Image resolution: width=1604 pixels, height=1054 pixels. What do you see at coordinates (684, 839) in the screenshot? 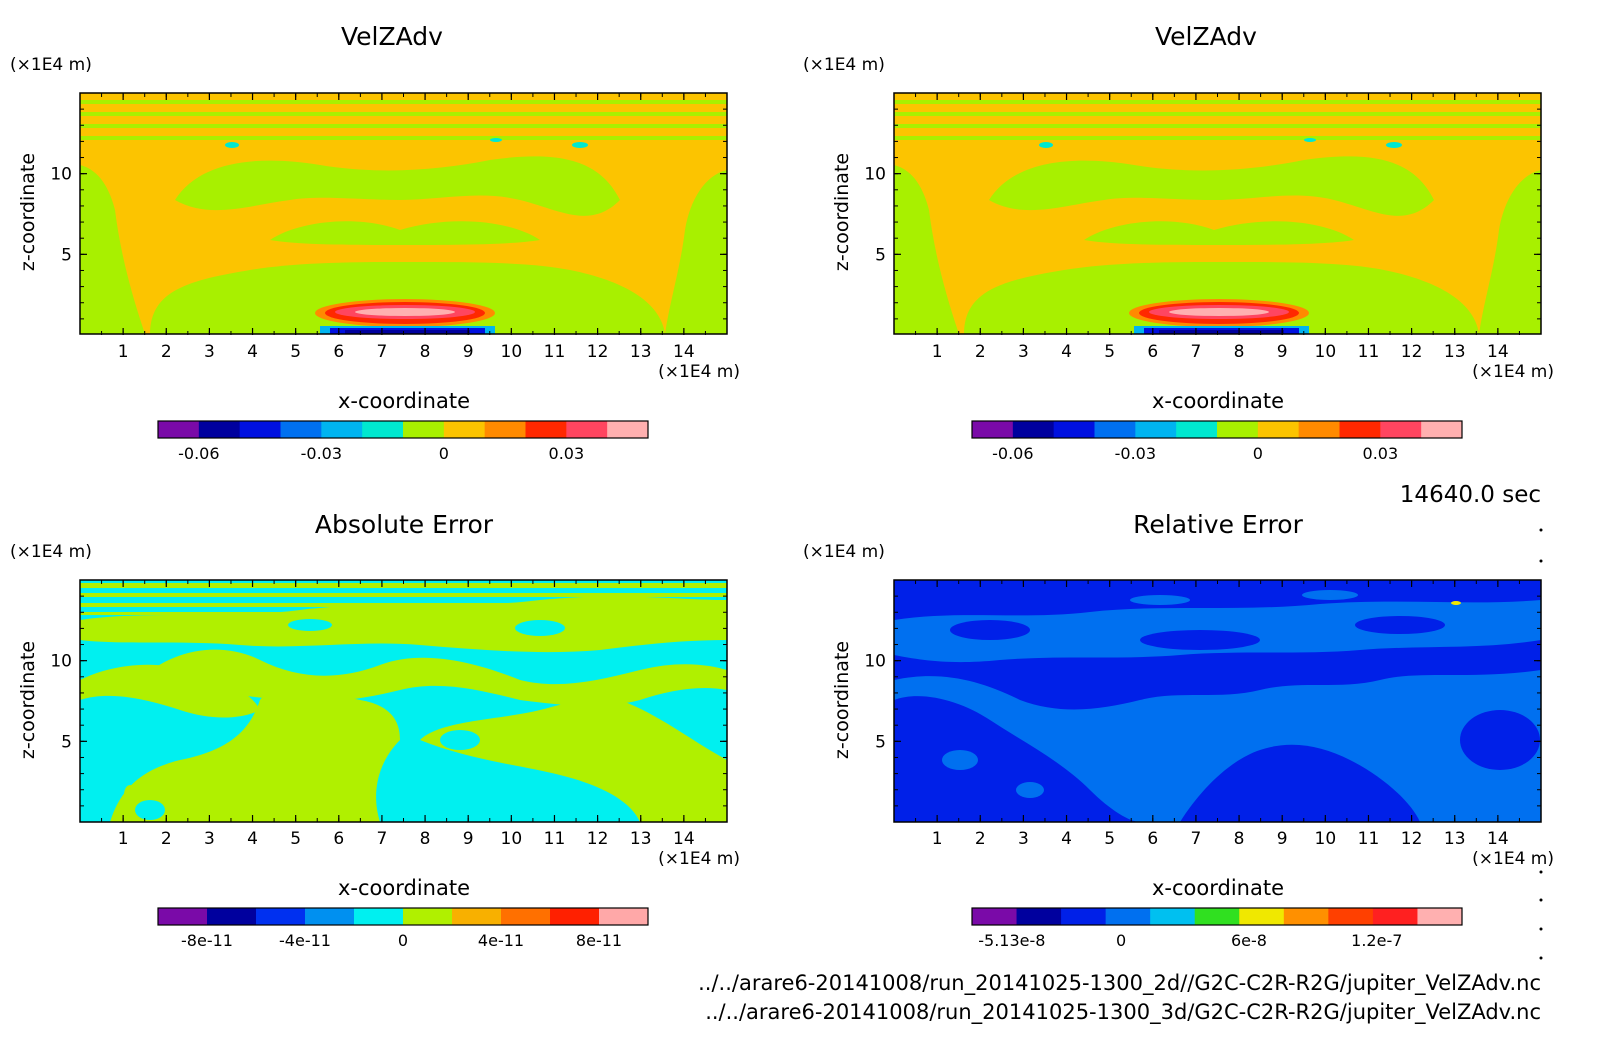
I see `x-tick-label: 14` at bounding box center [684, 839].